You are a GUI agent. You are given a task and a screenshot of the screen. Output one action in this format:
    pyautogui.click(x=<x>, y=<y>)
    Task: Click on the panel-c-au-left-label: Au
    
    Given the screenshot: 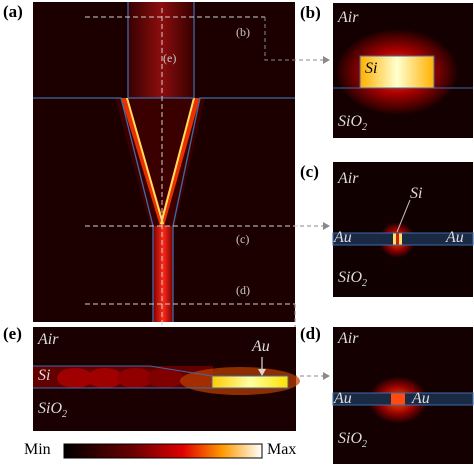 What is the action you would take?
    pyautogui.click(x=343, y=237)
    